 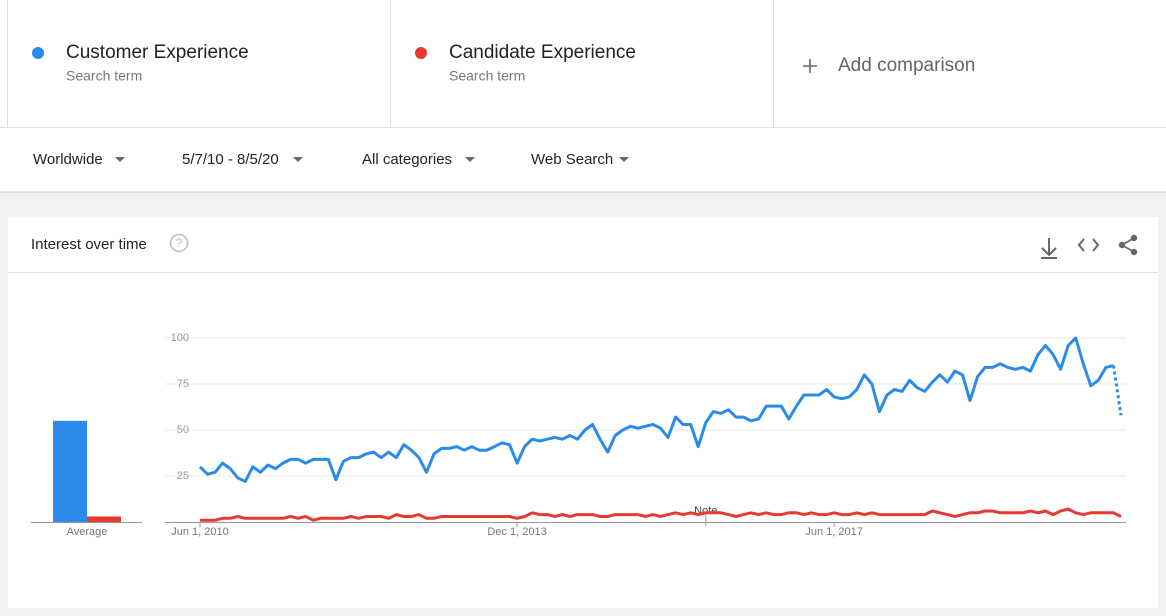 I want to click on plus-icon, so click(x=810, y=66).